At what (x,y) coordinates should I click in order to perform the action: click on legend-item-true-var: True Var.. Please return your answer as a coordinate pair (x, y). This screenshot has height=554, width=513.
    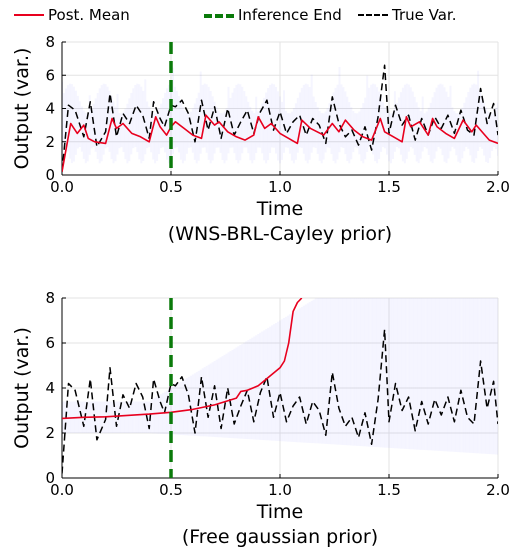
    Looking at the image, I should click on (407, 15).